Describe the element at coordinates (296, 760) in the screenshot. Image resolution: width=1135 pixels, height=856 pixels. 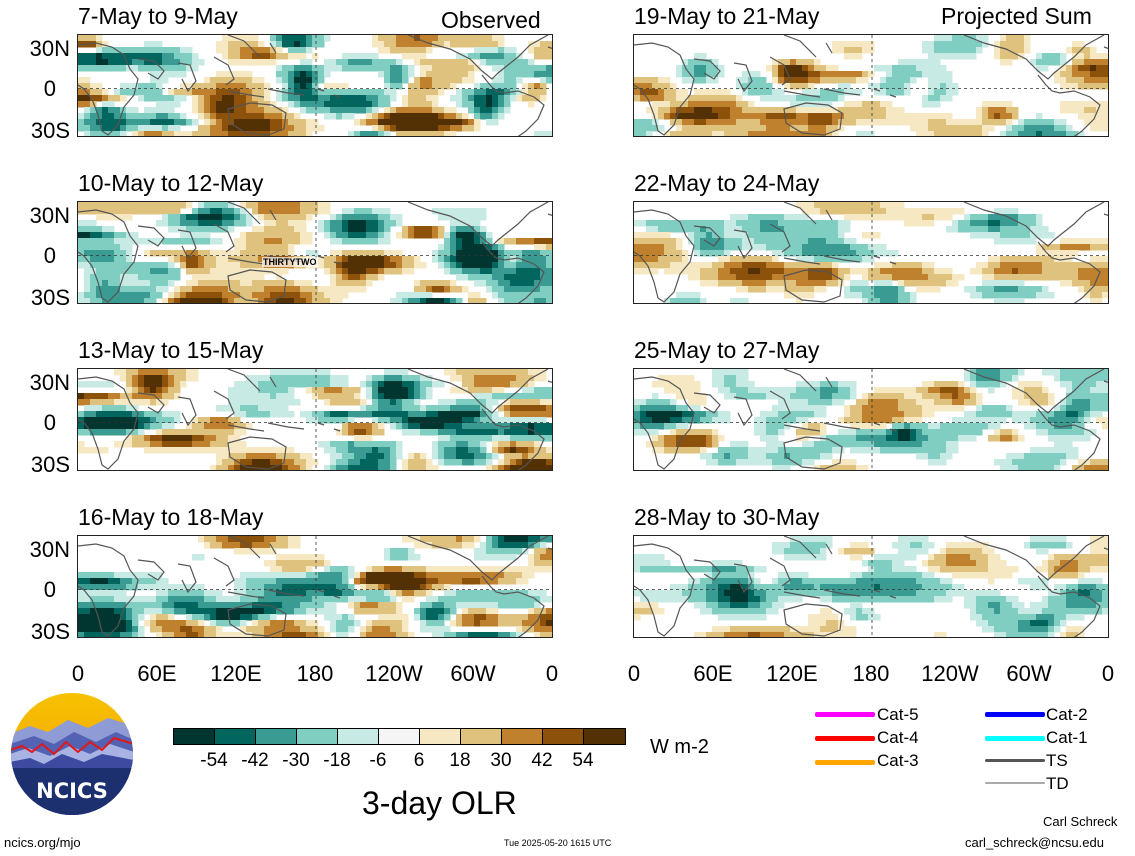
I see `colorbar-label-3: -30` at that location.